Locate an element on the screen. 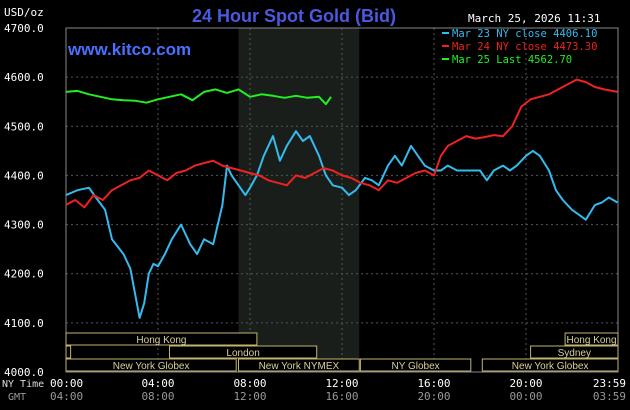 Image resolution: width=630 pixels, height=410 pixels. market-session-label: London is located at coordinates (242, 353).